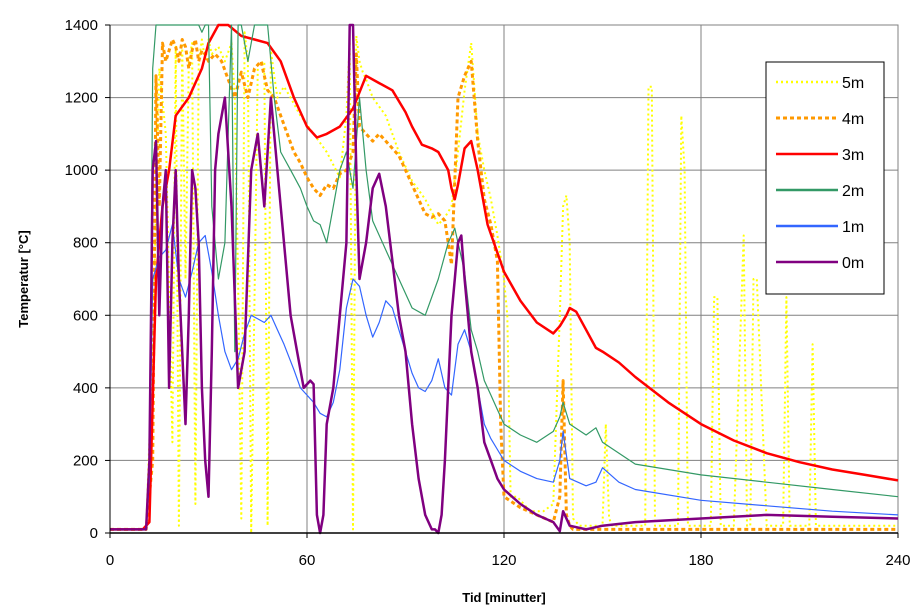  What do you see at coordinates (81, 25) in the screenshot?
I see `y-tick-label: 1400` at bounding box center [81, 25].